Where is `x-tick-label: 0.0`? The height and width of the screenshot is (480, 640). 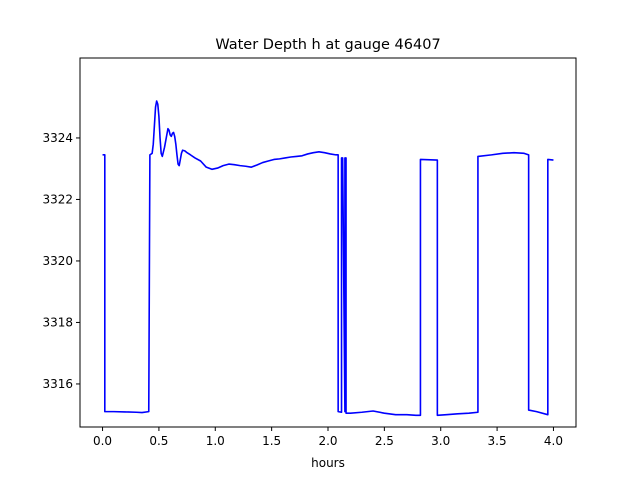 x-tick-label: 0.0 is located at coordinates (102, 441).